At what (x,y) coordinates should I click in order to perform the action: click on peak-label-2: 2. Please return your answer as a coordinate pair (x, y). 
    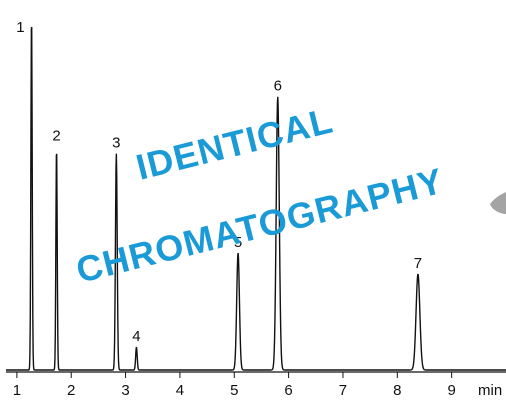
    Looking at the image, I should click on (56, 135).